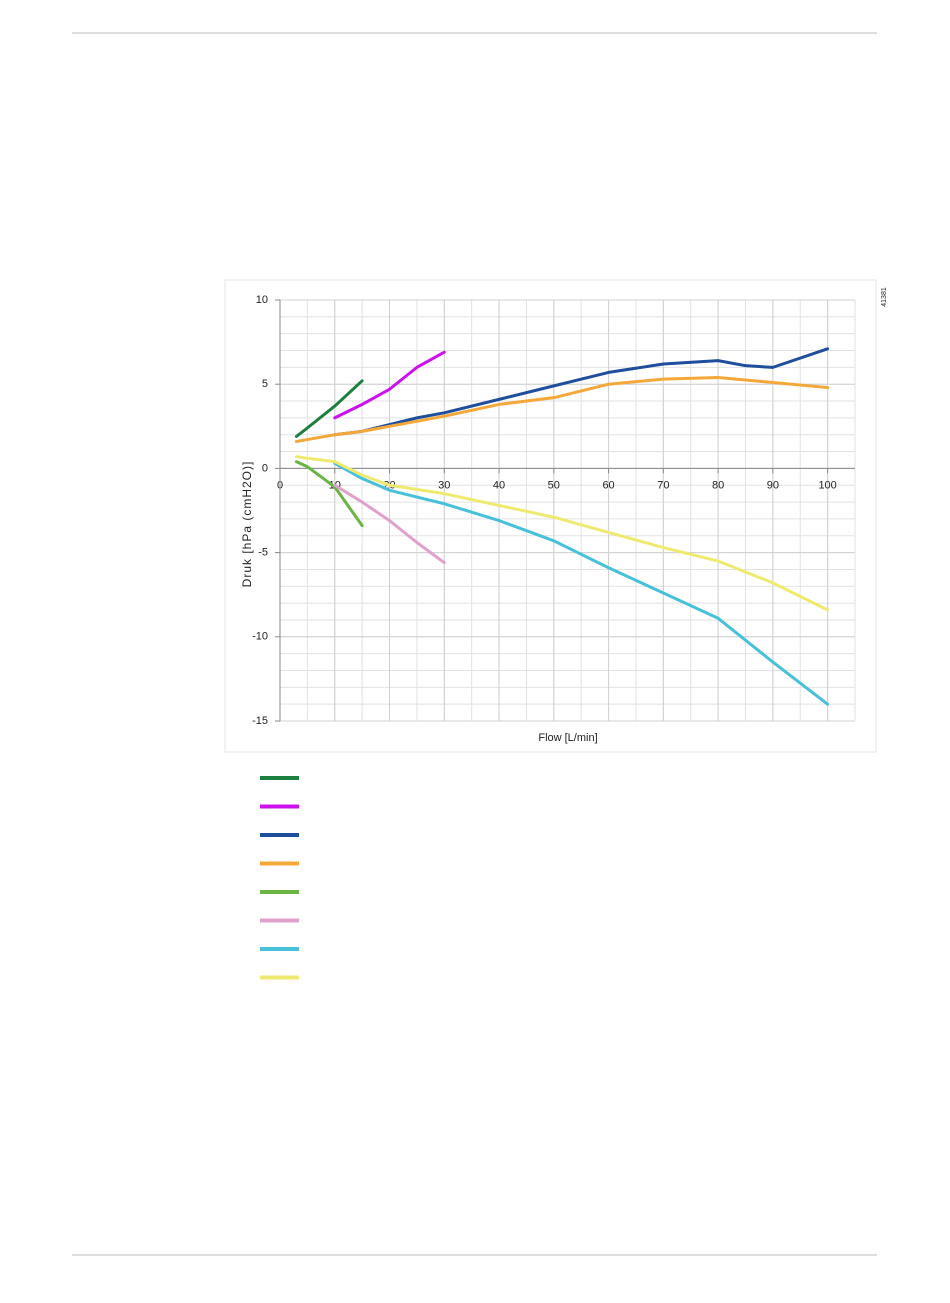 Image resolution: width=950 pixels, height=1303 pixels. Describe the element at coordinates (718, 485) in the screenshot. I see `x-tick-label: 80` at that location.